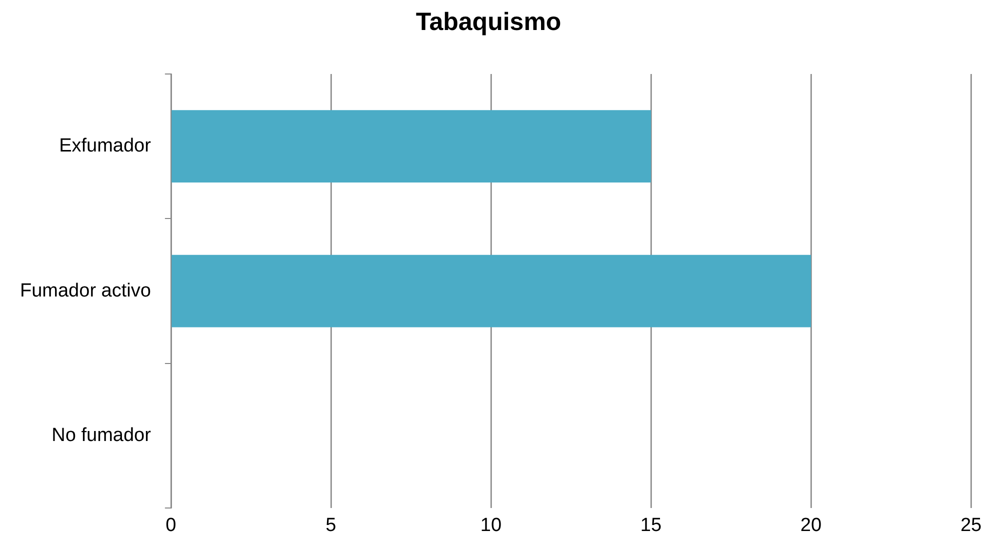  I want to click on x-tick-label: 20, so click(811, 525).